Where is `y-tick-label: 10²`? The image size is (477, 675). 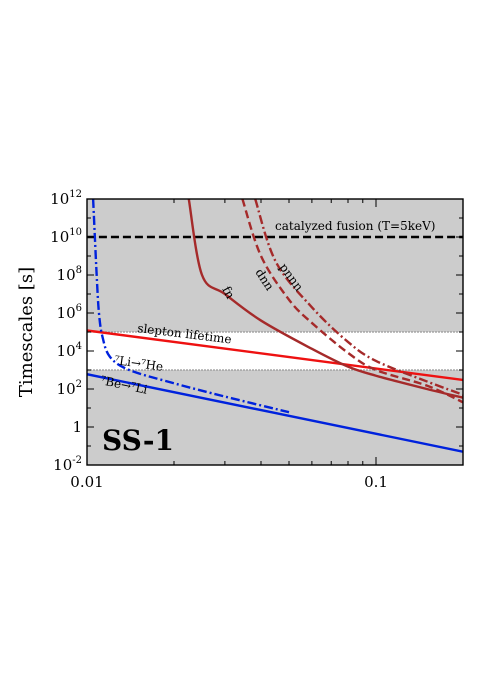 y-tick-label: 10² is located at coordinates (69, 388).